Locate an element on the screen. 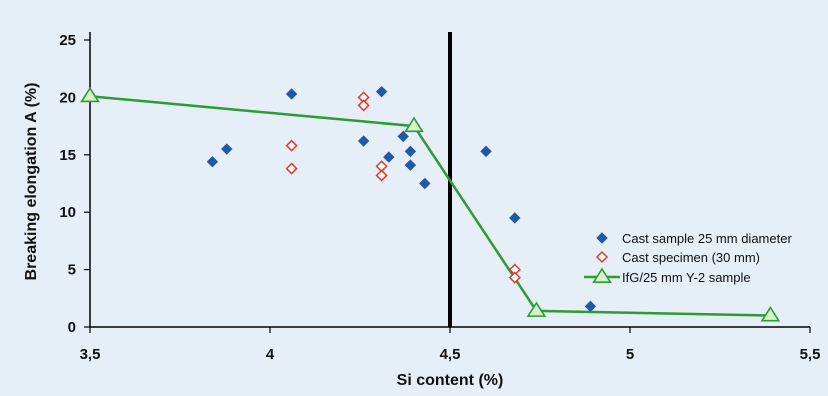 This screenshot has height=396, width=828. y-tick-label: 15 is located at coordinates (67, 155).